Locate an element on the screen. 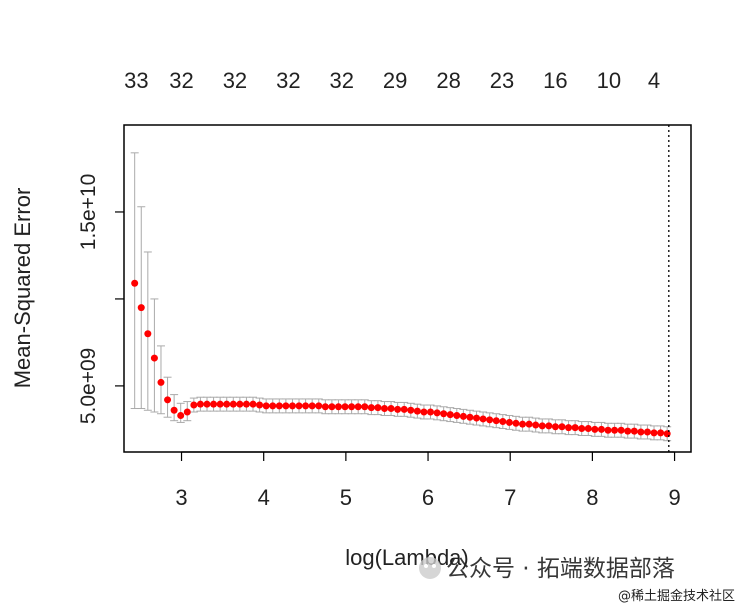  x-tick-label: 3 is located at coordinates (181, 497).